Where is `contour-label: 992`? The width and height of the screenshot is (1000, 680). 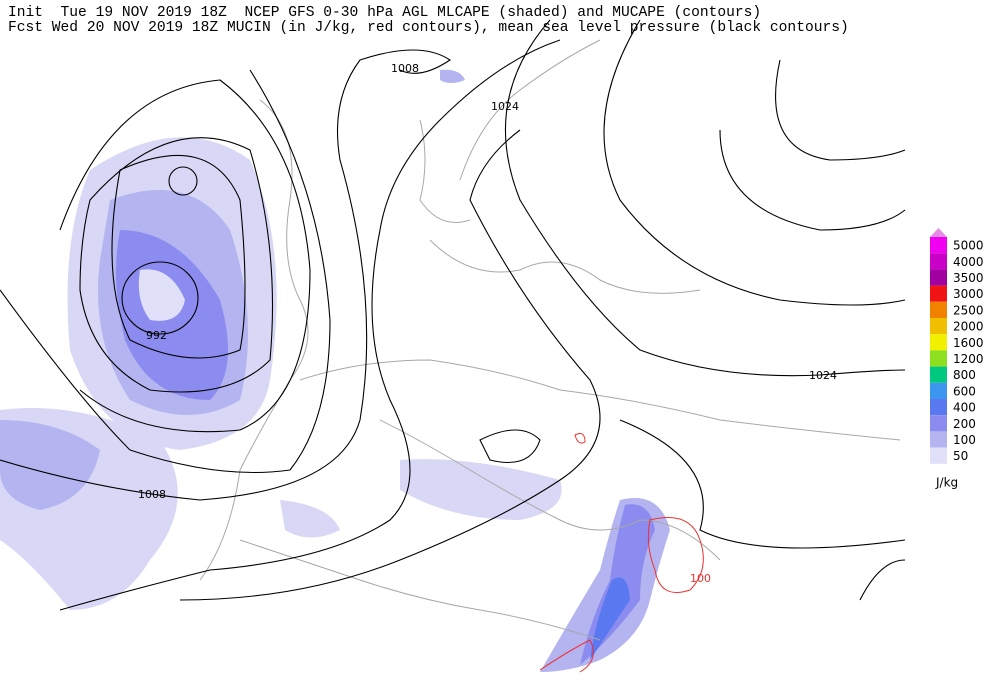 contour-label: 992 is located at coordinates (156, 335).